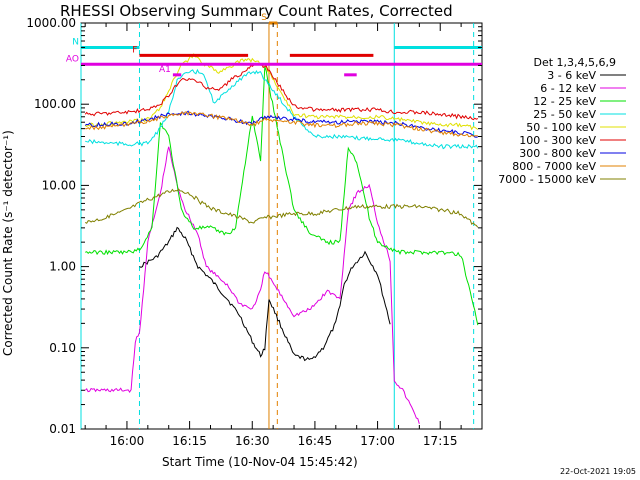  What do you see at coordinates (51, 23) in the screenshot?
I see `y-tick-label: 1000.00` at bounding box center [51, 23].